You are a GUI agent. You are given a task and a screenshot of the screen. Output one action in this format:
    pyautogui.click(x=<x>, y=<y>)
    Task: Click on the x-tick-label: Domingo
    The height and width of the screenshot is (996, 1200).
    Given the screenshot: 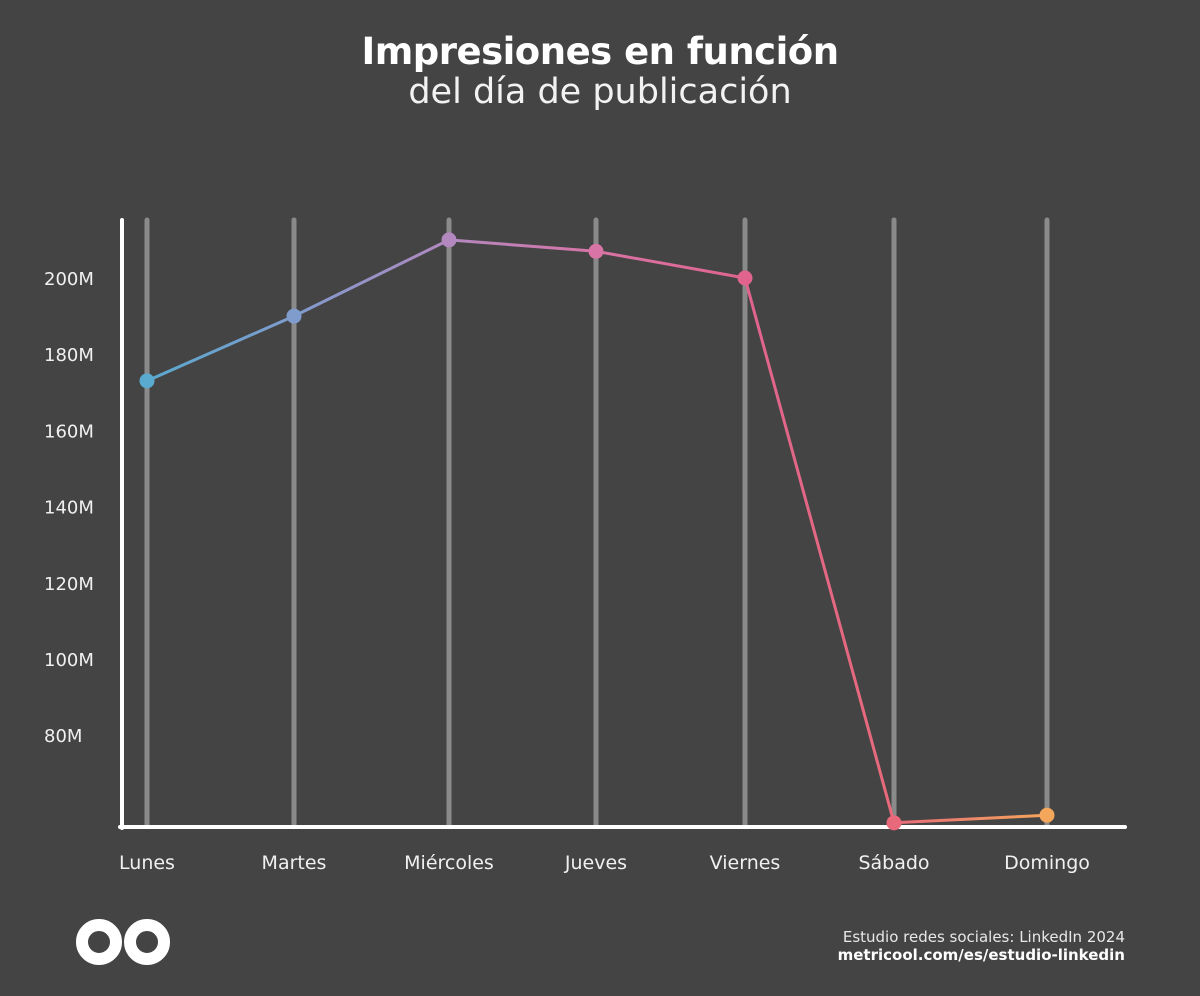 What is the action you would take?
    pyautogui.click(x=1047, y=863)
    